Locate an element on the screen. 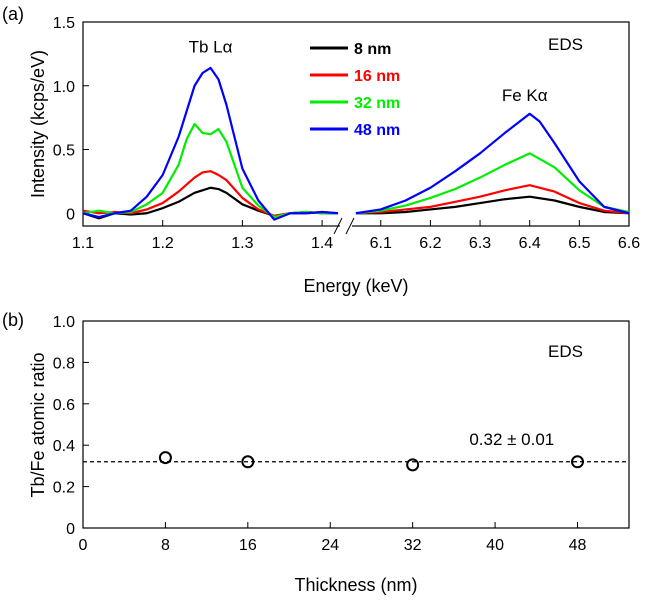 The width and height of the screenshot is (645, 601). panel-a-x-tick-label: 1.2 is located at coordinates (163, 243).